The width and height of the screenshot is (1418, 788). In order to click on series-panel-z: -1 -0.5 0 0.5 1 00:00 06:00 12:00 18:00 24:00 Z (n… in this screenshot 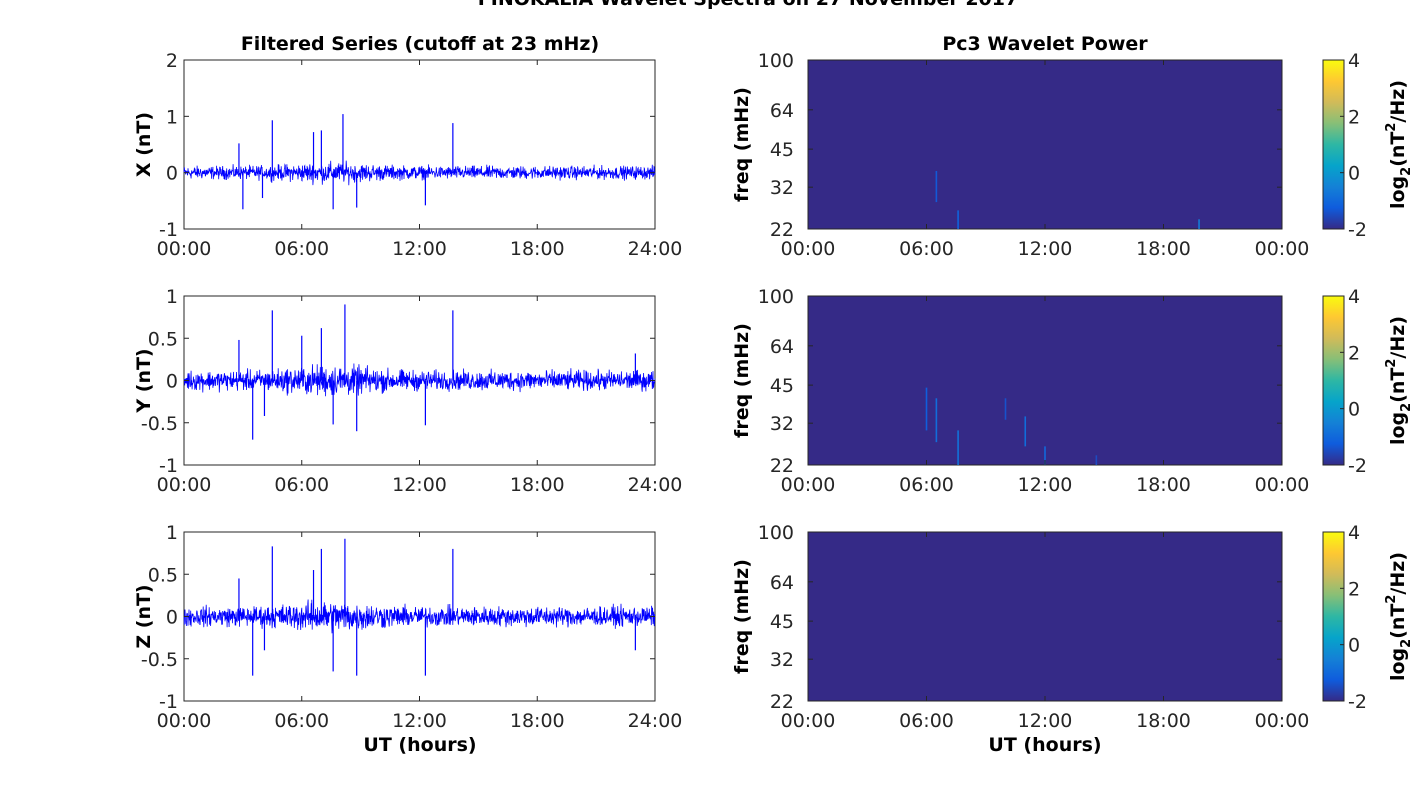, I will do `click(407, 627)`.